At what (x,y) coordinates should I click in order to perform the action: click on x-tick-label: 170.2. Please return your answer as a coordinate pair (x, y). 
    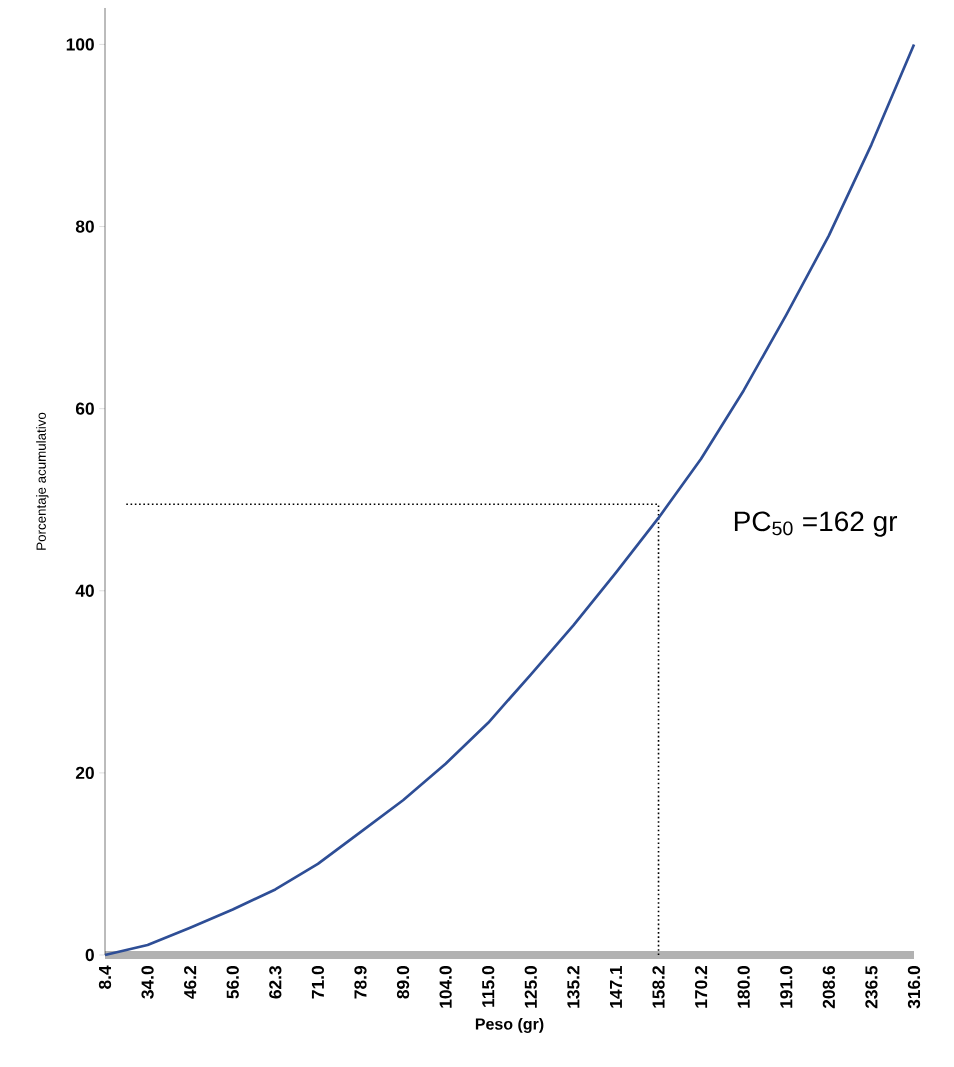
    Looking at the image, I should click on (701, 987).